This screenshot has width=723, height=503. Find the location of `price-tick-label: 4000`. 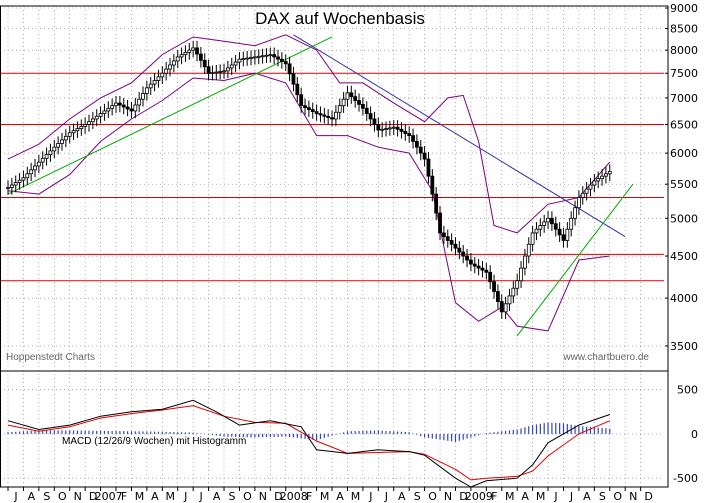

price-tick-label: 4000 is located at coordinates (684, 298).